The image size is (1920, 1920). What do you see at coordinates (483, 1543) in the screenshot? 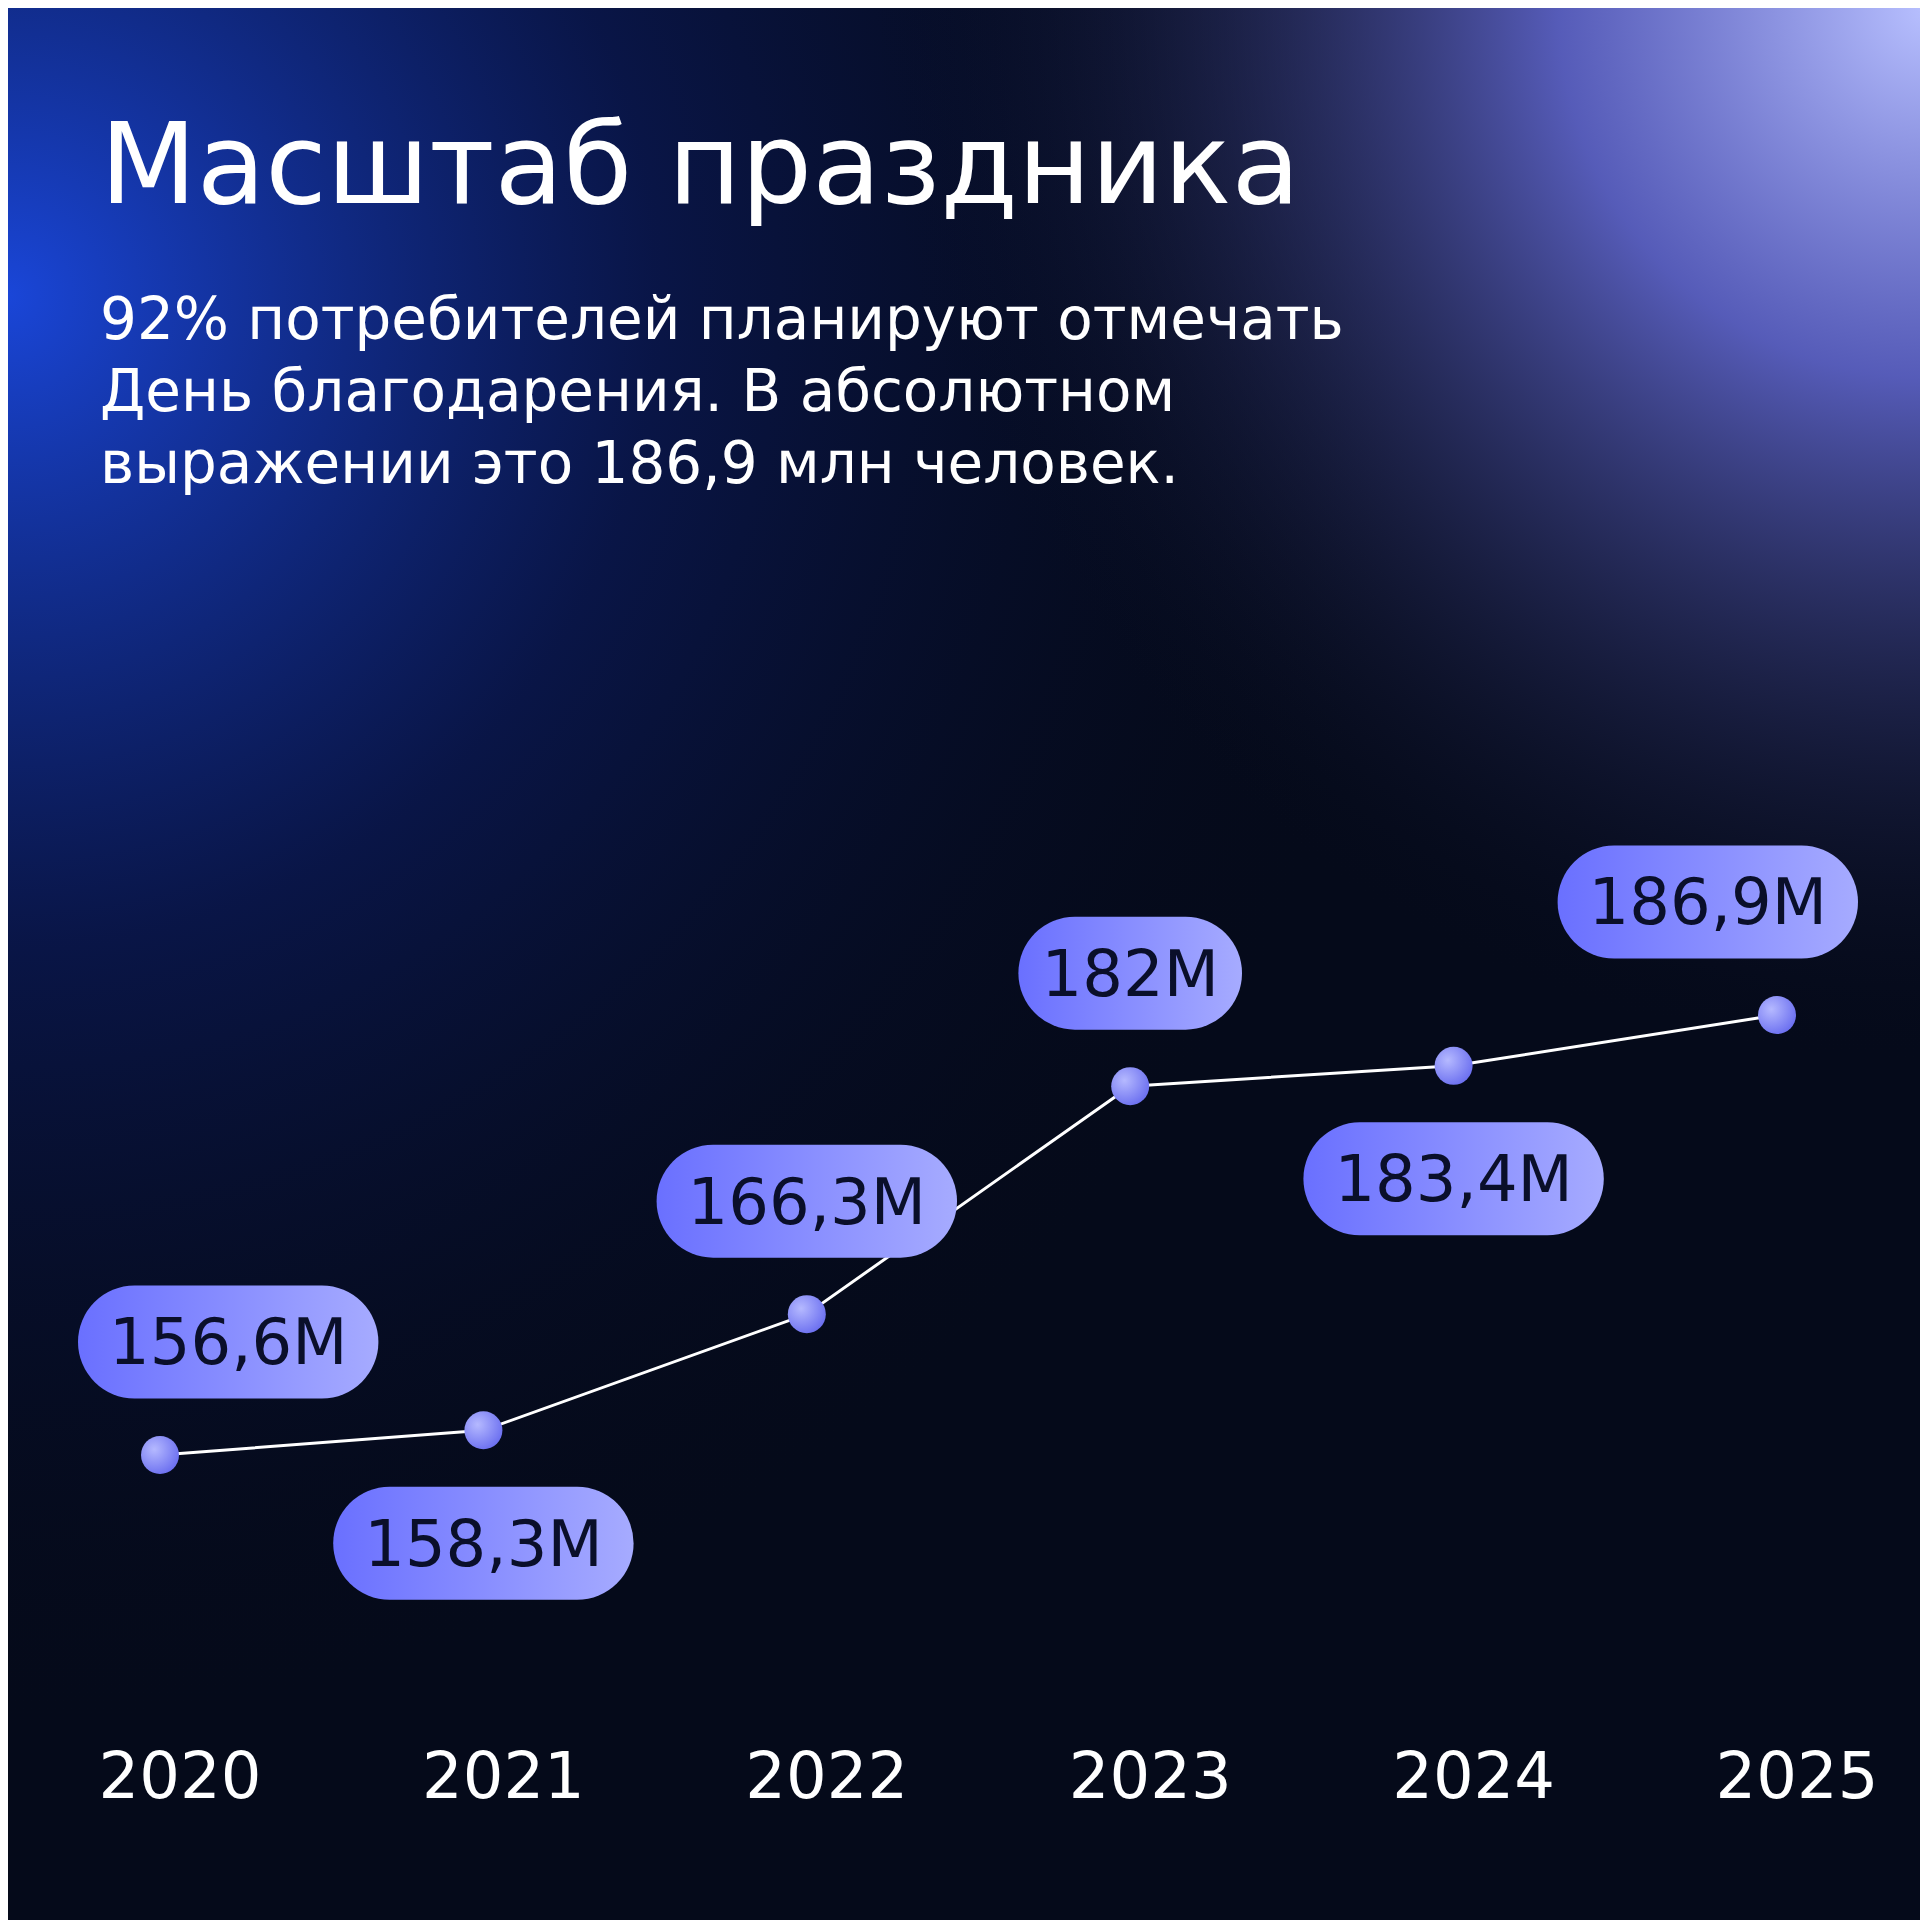
I see `data-label: 158,3M` at bounding box center [483, 1543].